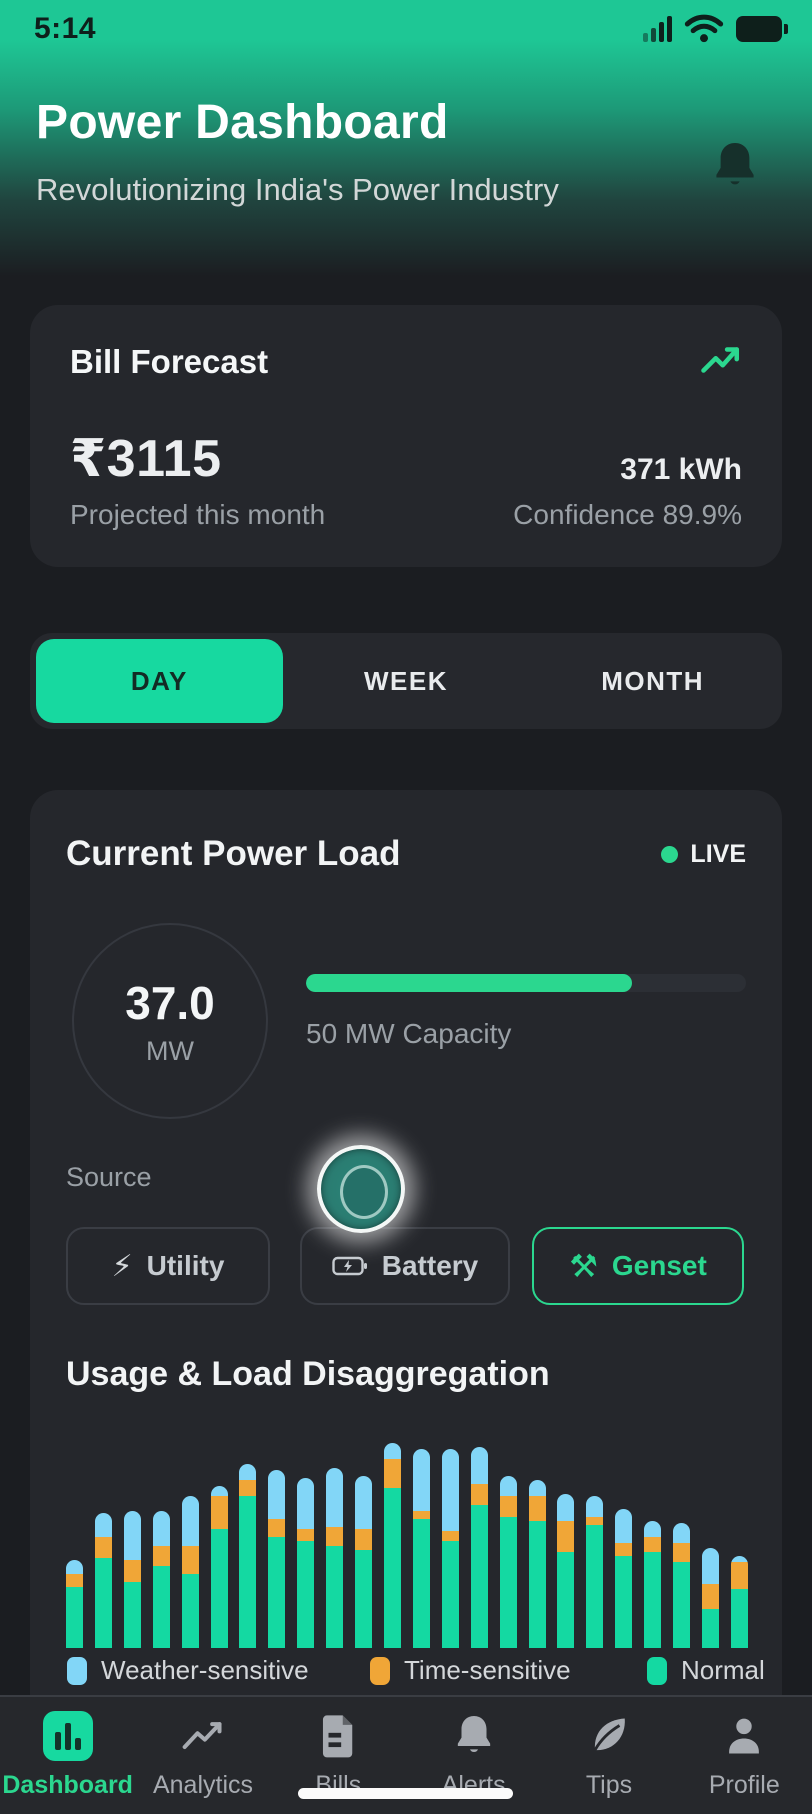 The image size is (812, 1814). I want to click on legend-label-time: Time-sensitive, so click(487, 1670).